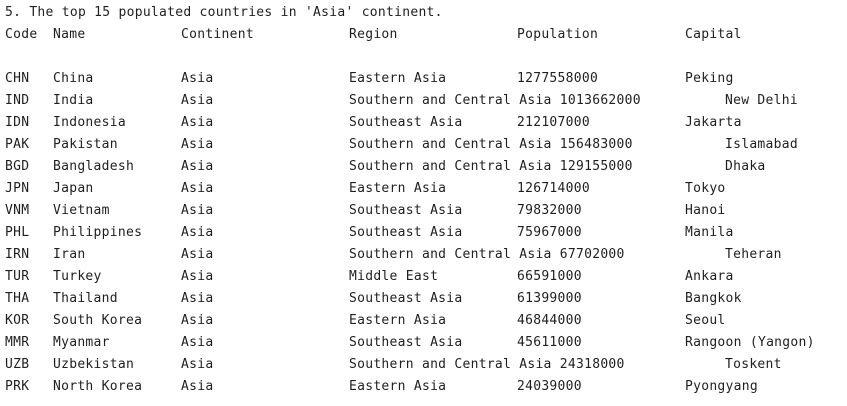 The image size is (847, 406). I want to click on row-code: IND, so click(17, 100).